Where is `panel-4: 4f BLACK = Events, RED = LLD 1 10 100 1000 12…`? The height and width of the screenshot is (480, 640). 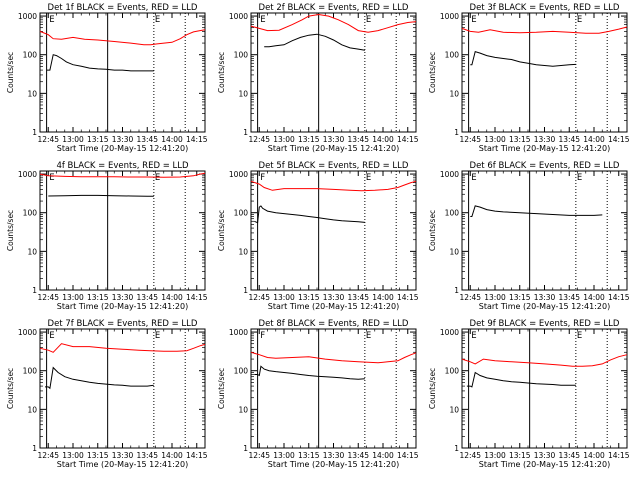 panel-4: 4f BLACK = Events, RED = LLD 1 10 100 1000 12… is located at coordinates (107, 236).